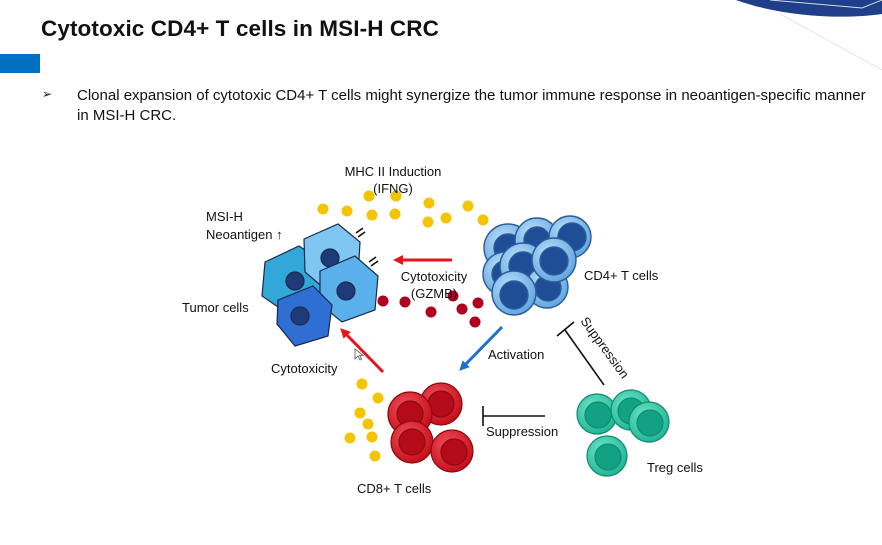  What do you see at coordinates (516, 354) in the screenshot?
I see `activation-label: Activation` at bounding box center [516, 354].